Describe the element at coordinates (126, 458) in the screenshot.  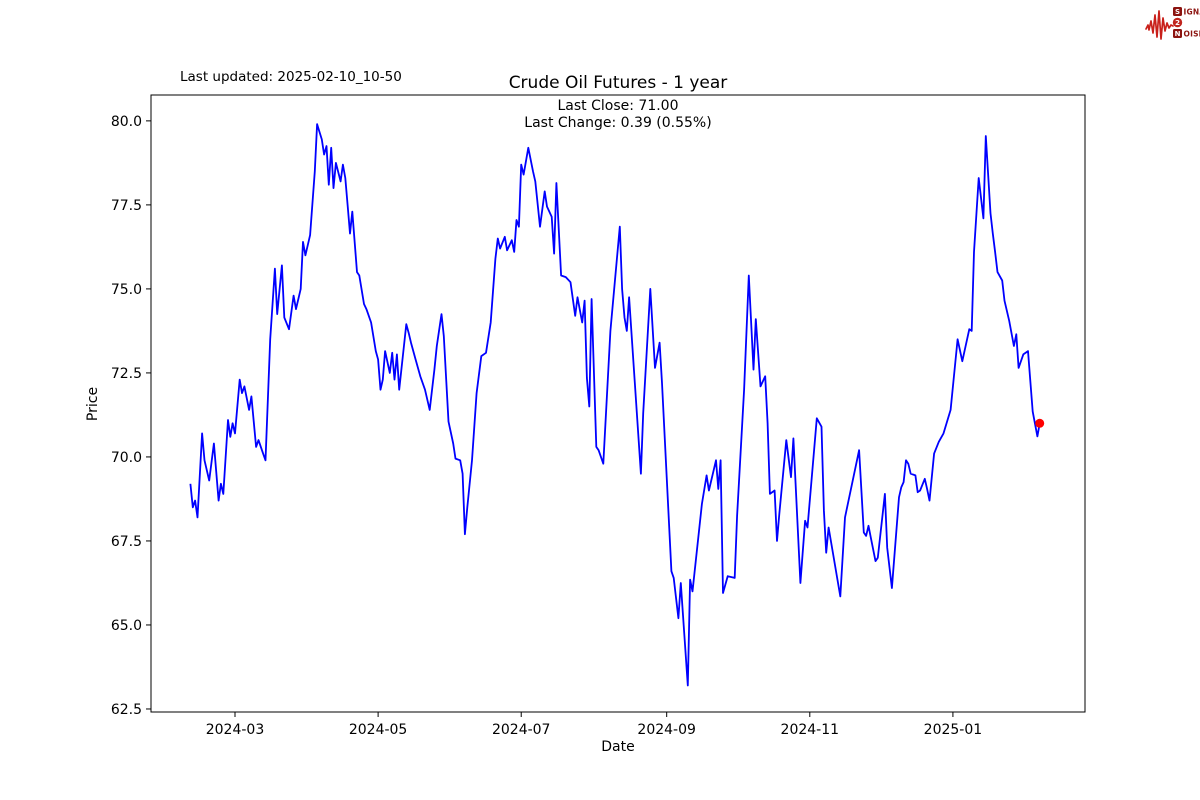
I see `y-tick-label: 70.0` at that location.